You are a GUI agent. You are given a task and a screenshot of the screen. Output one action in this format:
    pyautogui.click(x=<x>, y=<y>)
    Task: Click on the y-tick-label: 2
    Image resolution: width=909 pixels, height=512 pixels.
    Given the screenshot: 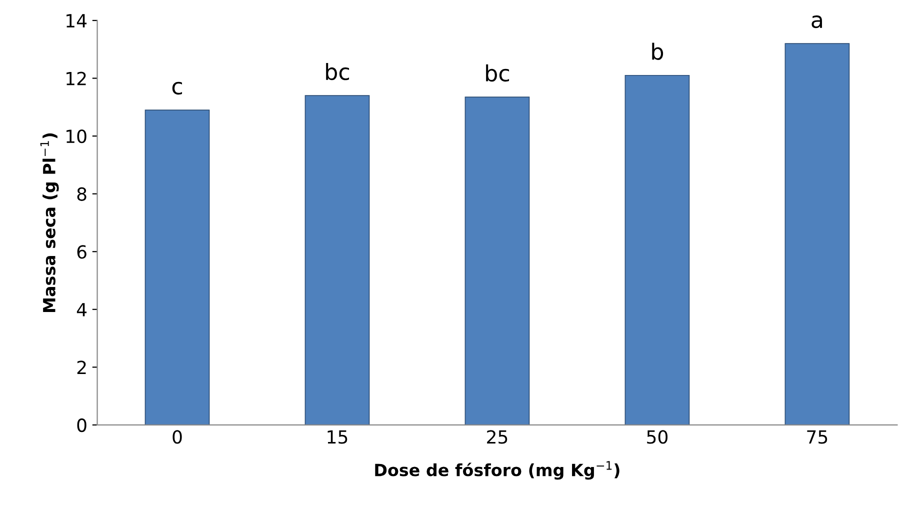 What is the action you would take?
    pyautogui.click(x=81, y=367)
    